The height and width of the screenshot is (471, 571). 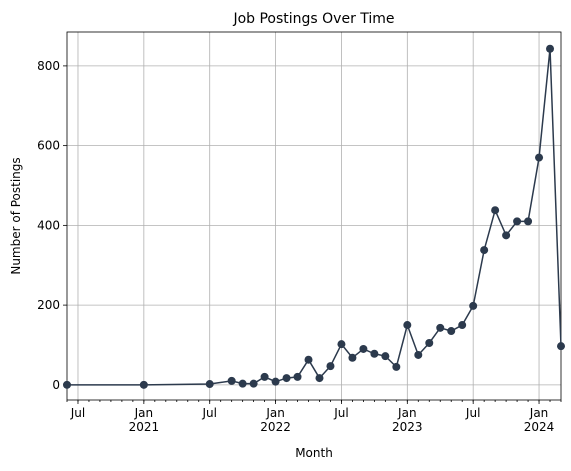 I want to click on x-tick-label: Jan 2023, so click(x=407, y=420).